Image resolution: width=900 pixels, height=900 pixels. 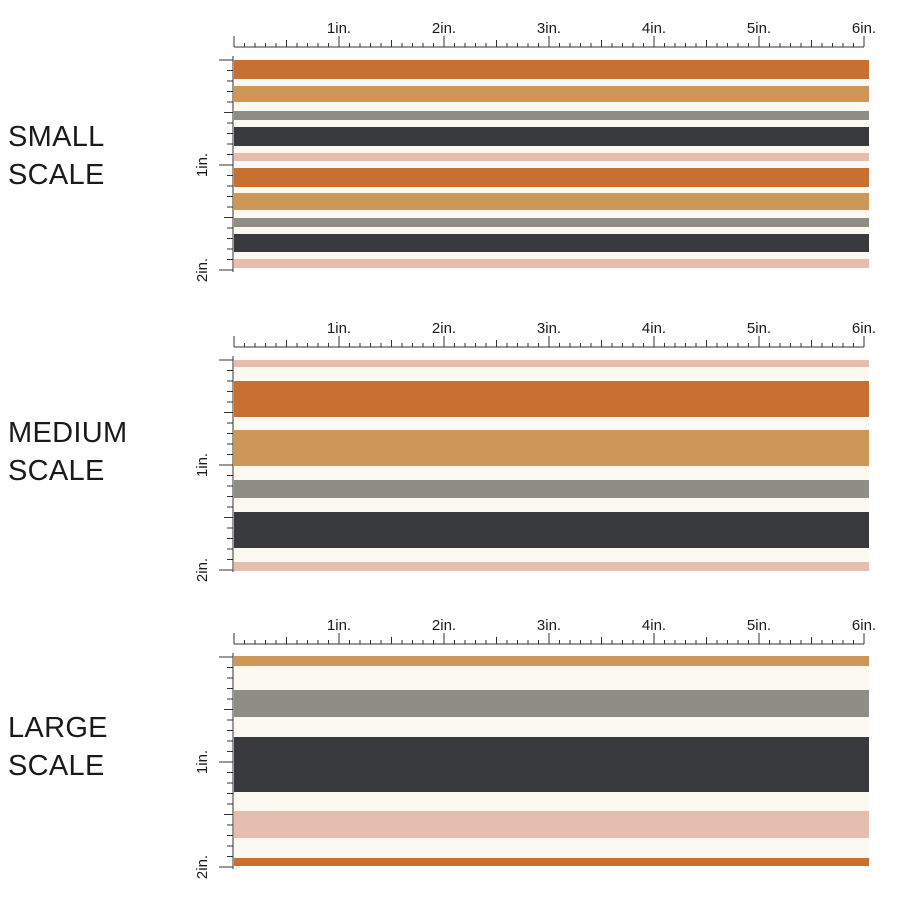 What do you see at coordinates (68, 452) in the screenshot?
I see `medium-scale-label: MEDIUM SCALE` at bounding box center [68, 452].